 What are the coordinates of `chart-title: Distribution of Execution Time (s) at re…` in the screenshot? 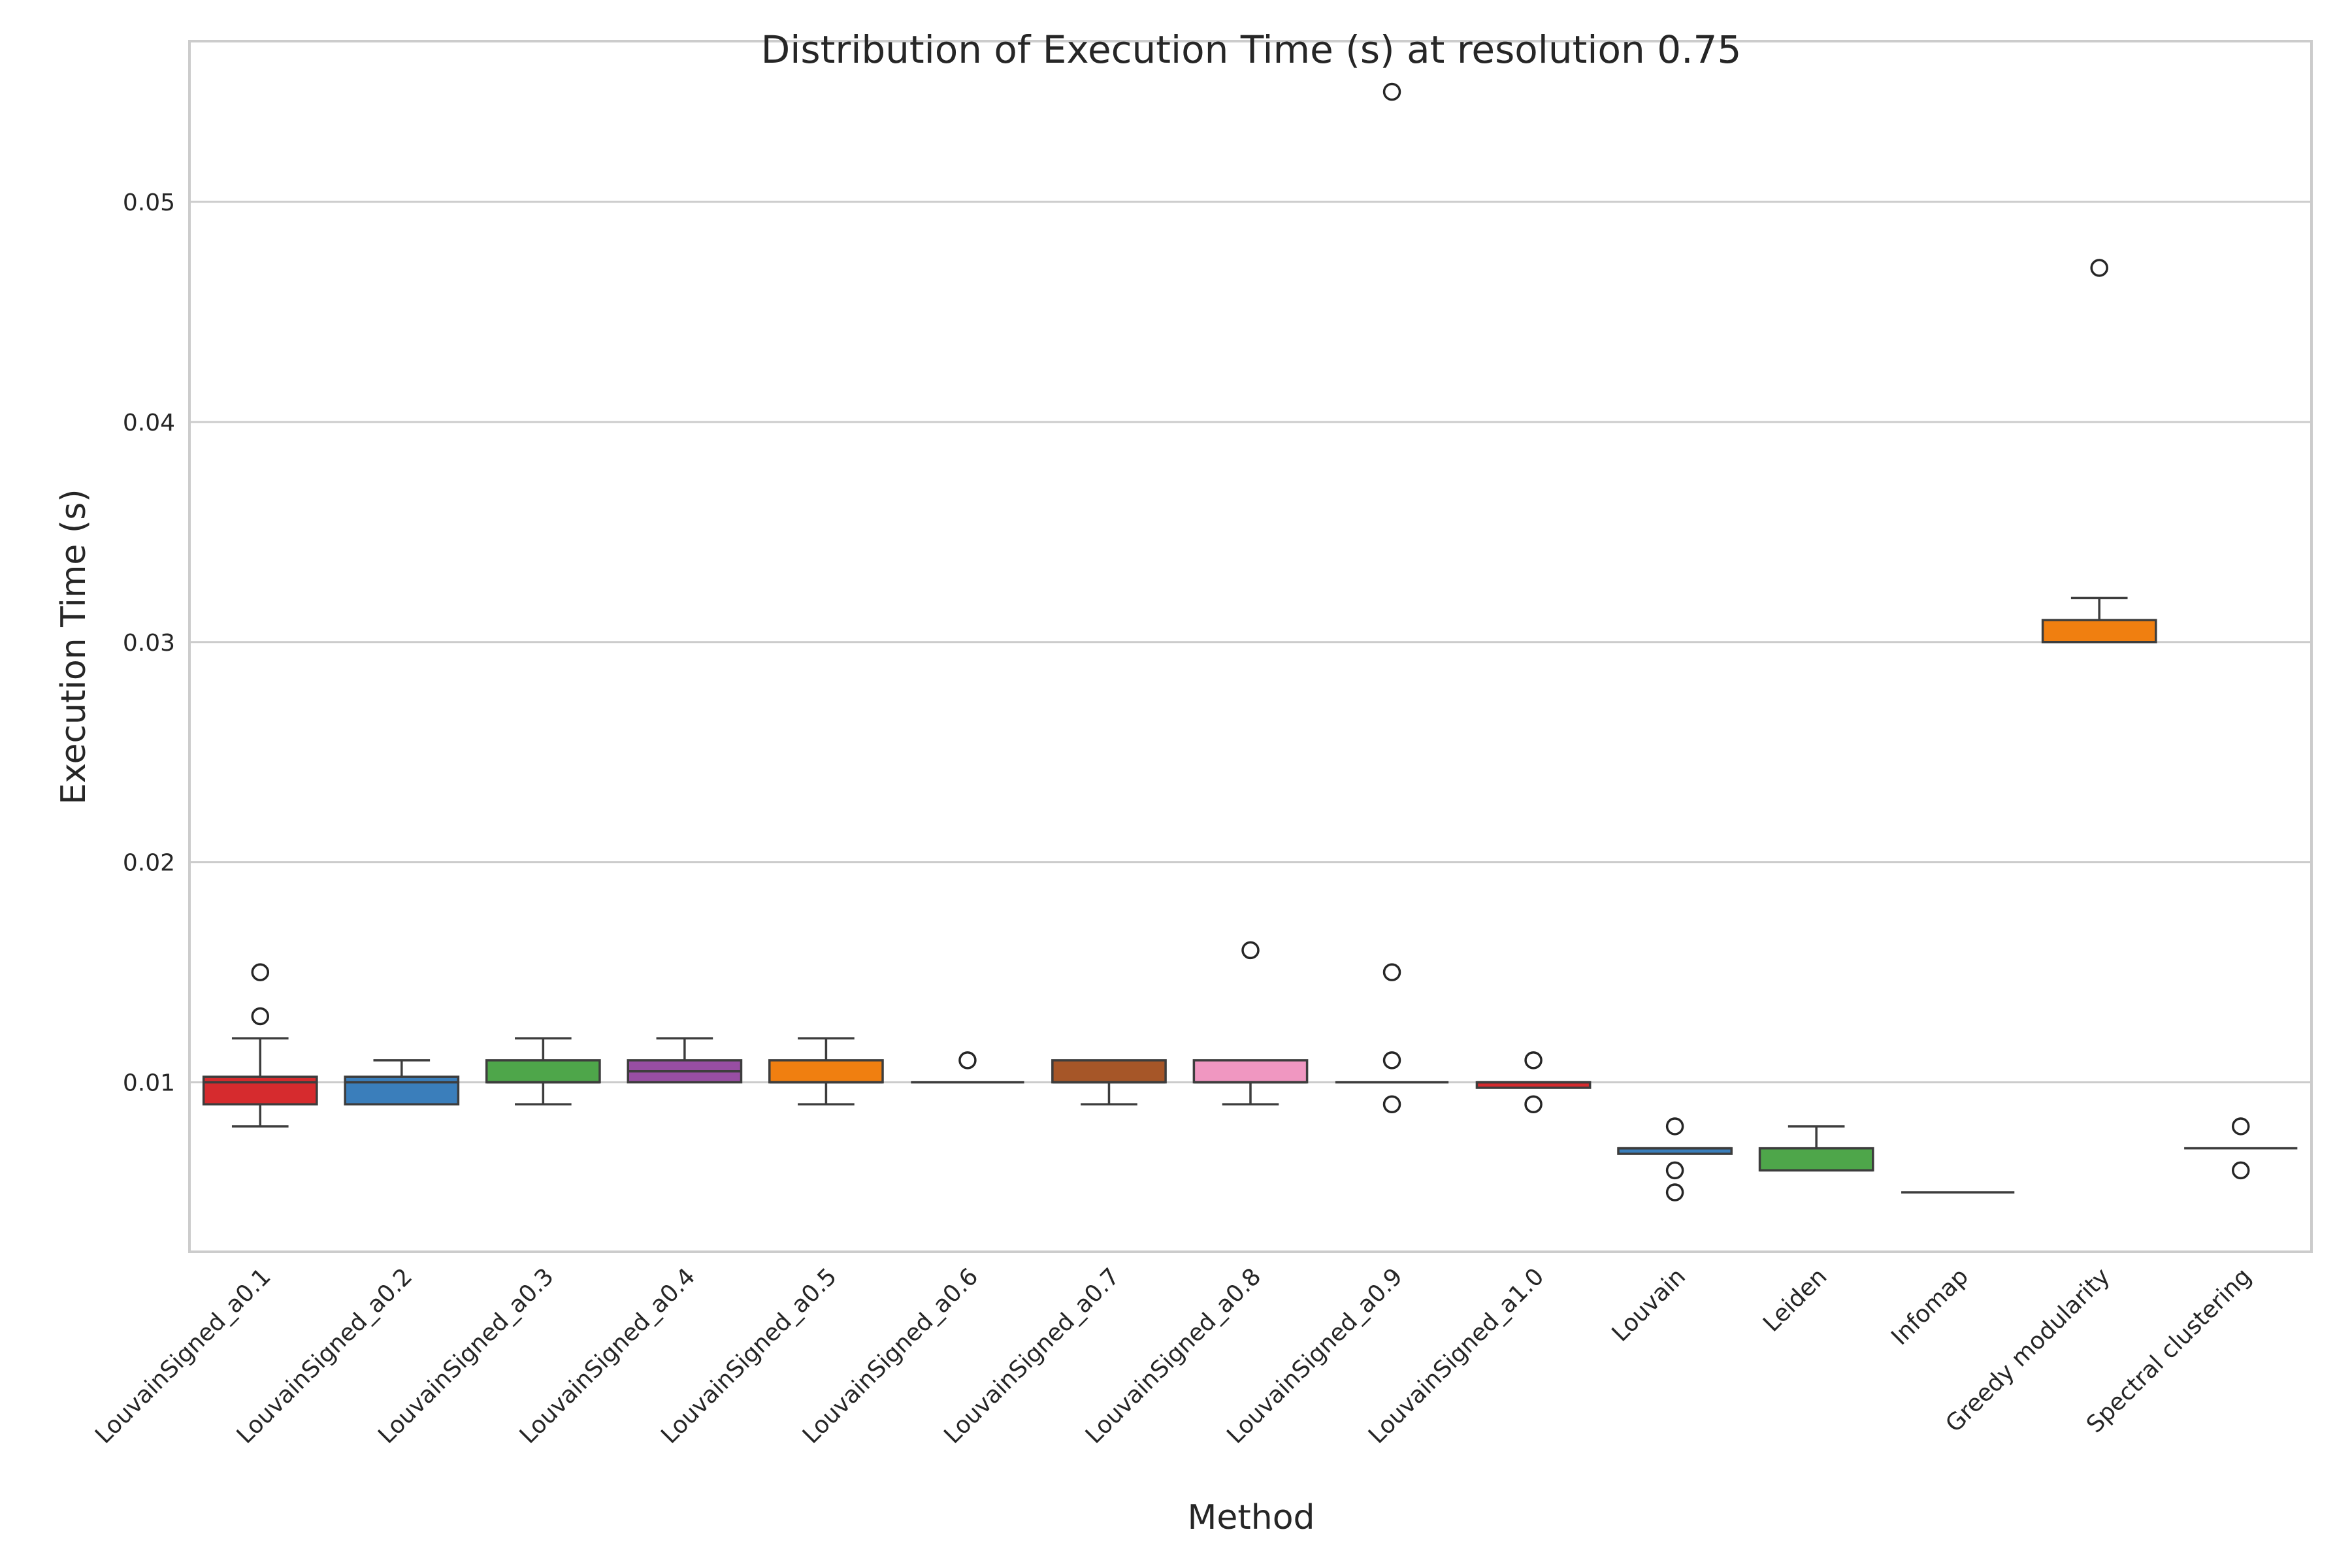 It's located at (1251, 49).